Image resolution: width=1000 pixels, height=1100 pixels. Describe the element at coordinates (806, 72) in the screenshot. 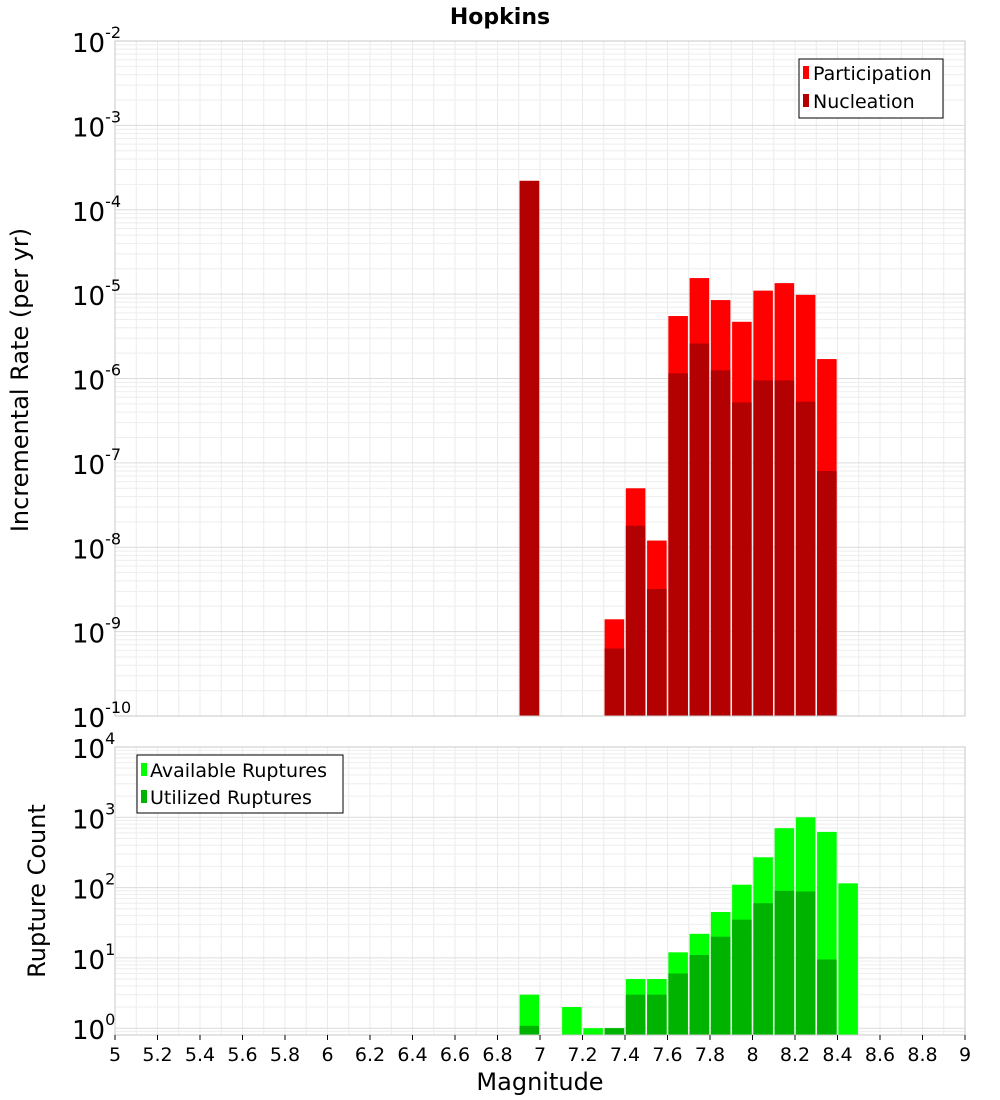

I see `legend-swatch-participation` at that location.